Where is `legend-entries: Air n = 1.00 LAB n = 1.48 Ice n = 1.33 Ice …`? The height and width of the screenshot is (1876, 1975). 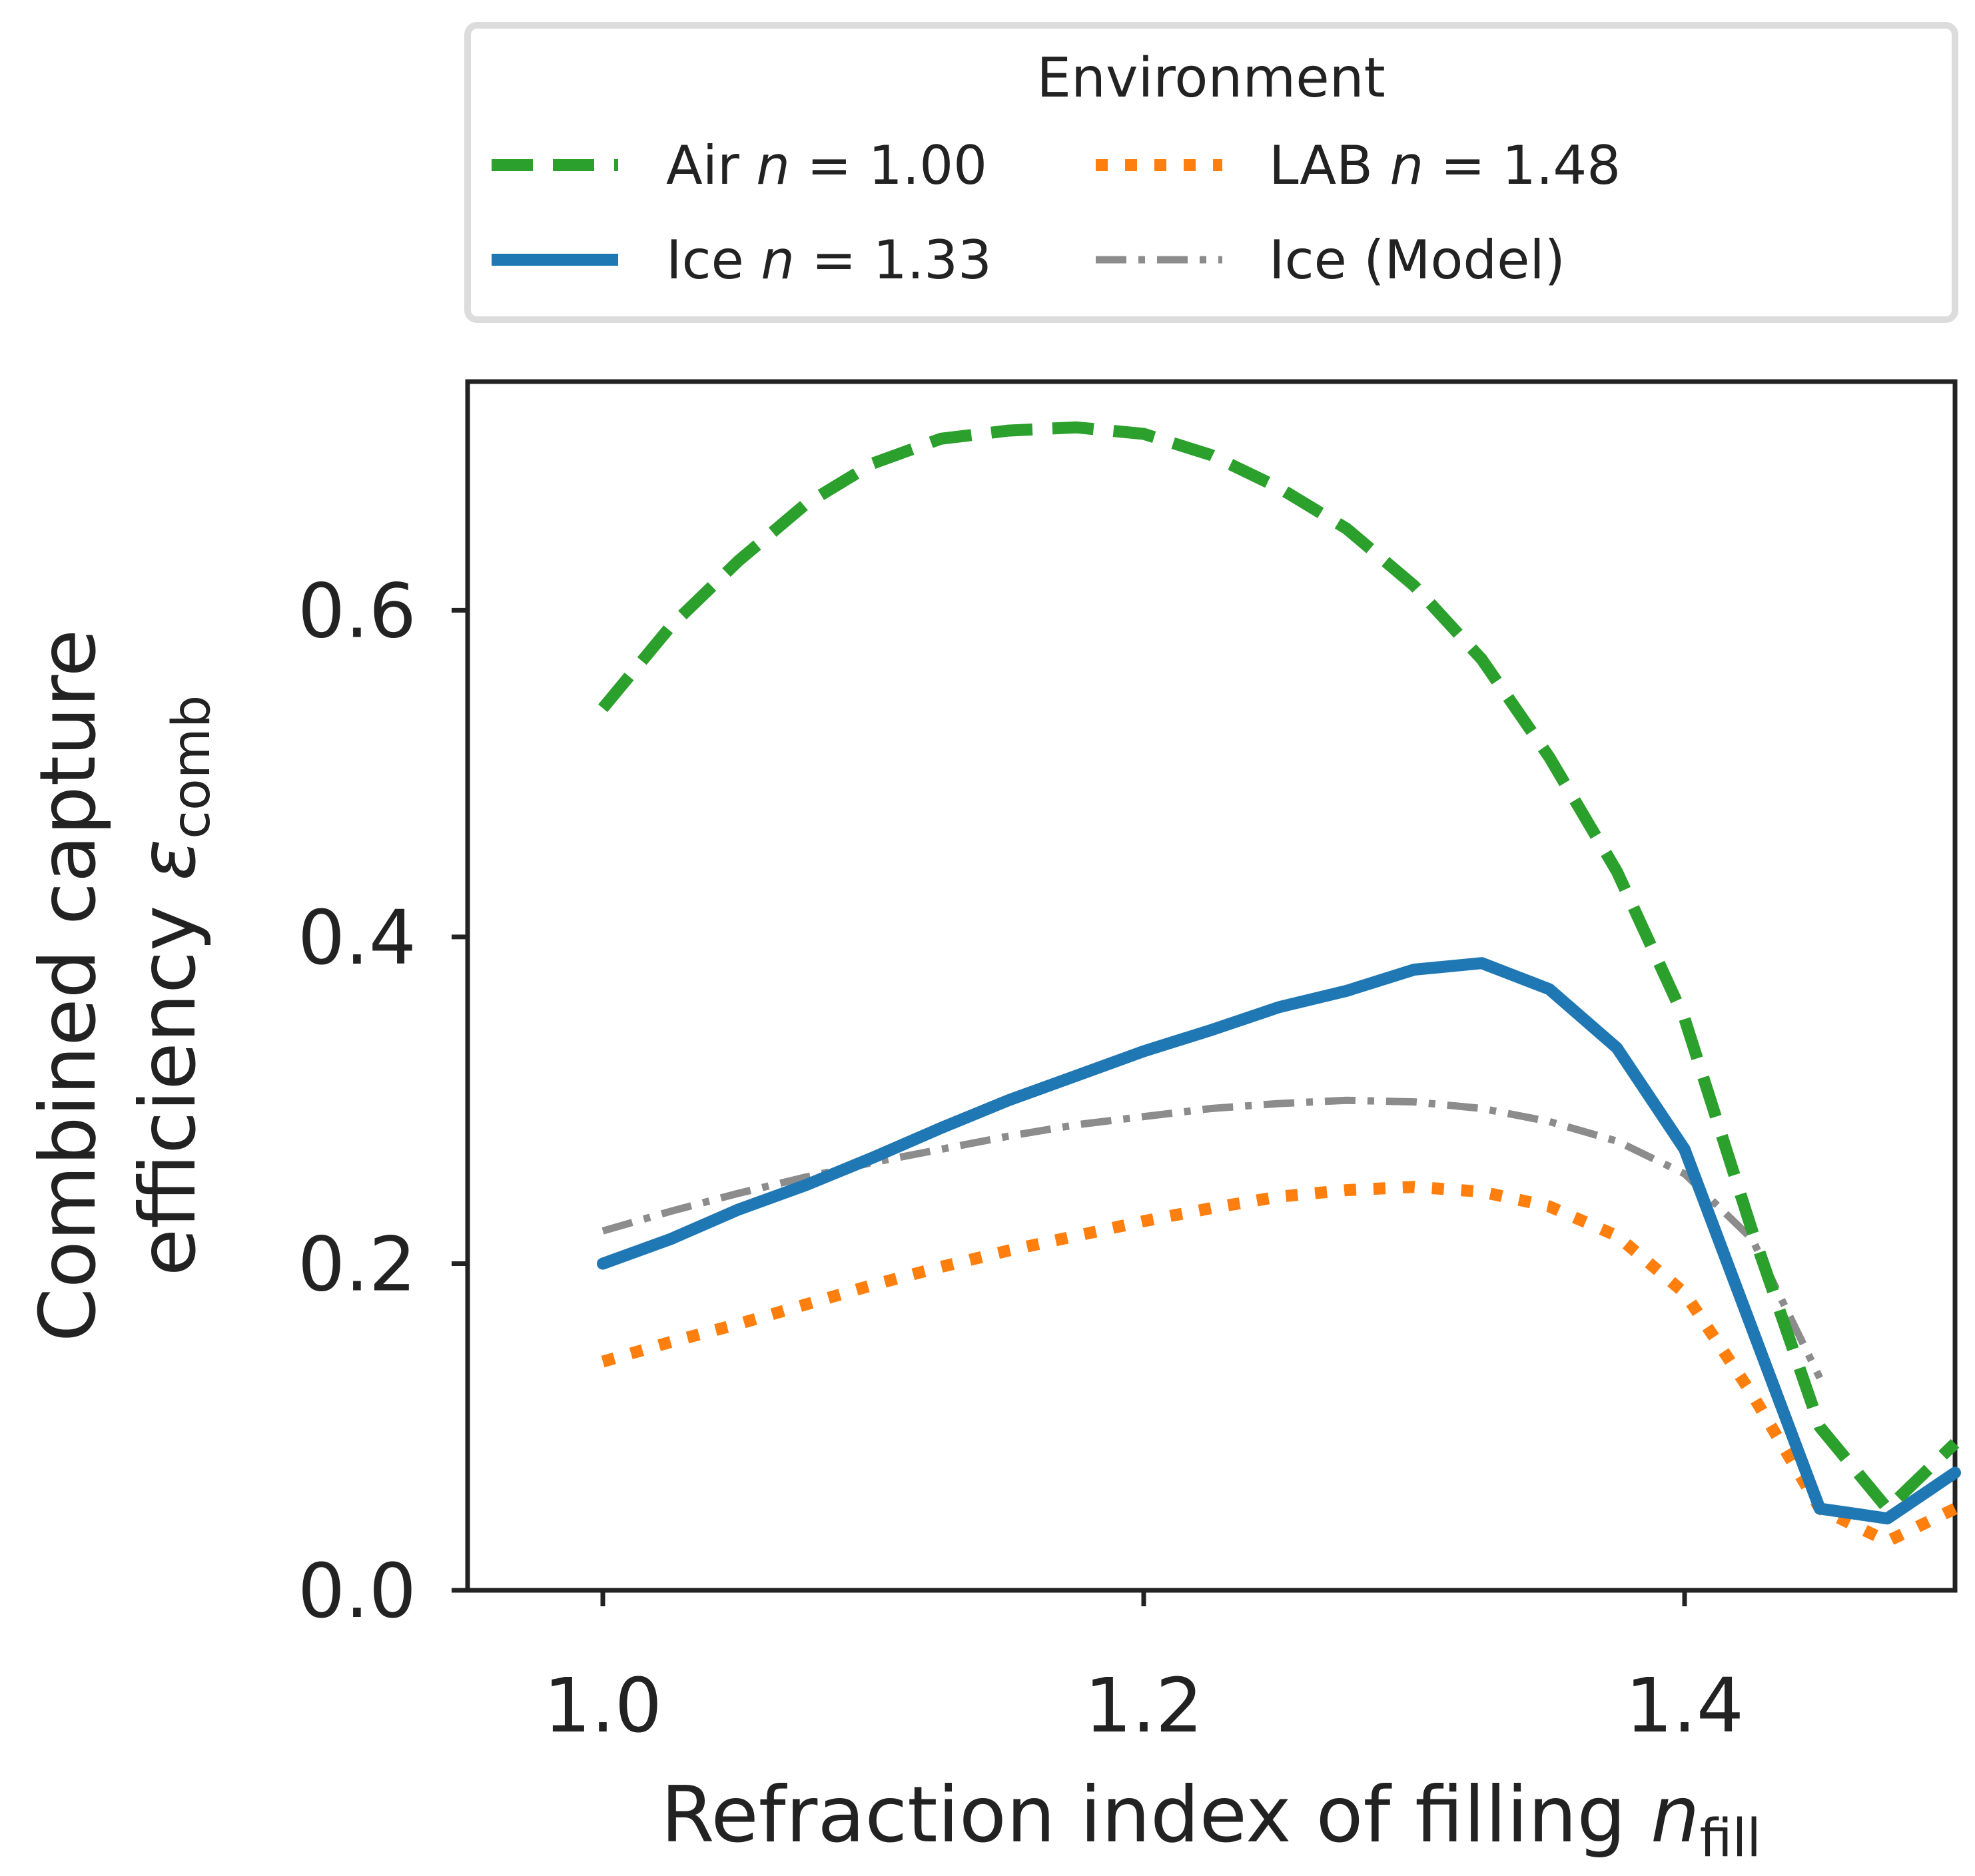
legend-entries: Air n = 1.00 LAB n = 1.48 Ice n = 1.33 Ice … is located at coordinates (1056, 213).